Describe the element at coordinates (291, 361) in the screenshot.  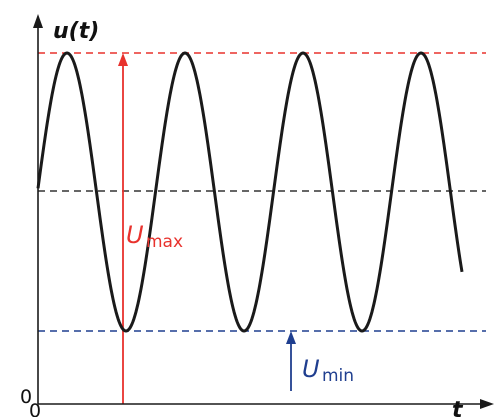
I see `u-min-arrow` at that location.